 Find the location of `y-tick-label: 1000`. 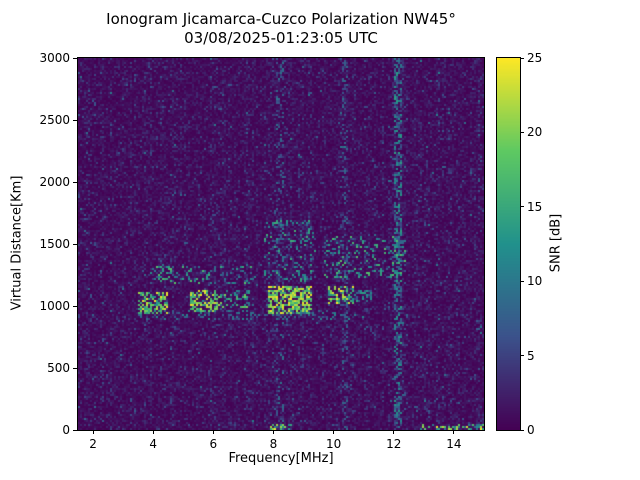

y-tick-label: 1000 is located at coordinates (54, 306).